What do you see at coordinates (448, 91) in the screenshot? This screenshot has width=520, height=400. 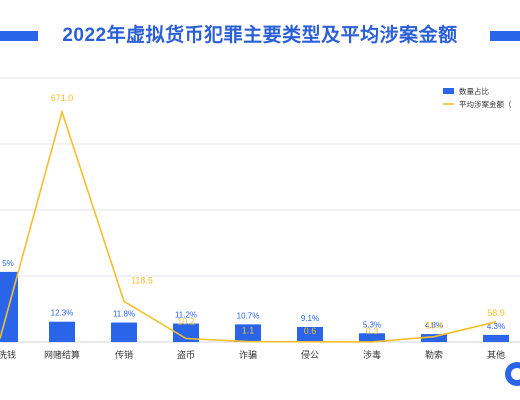 I see `legend-swatch-bars` at bounding box center [448, 91].